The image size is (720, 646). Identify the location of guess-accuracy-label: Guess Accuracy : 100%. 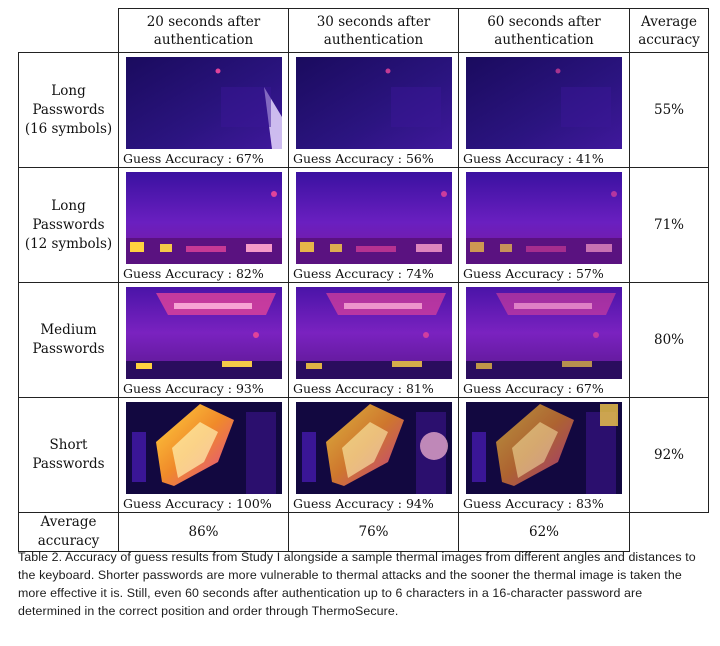
(197, 503).